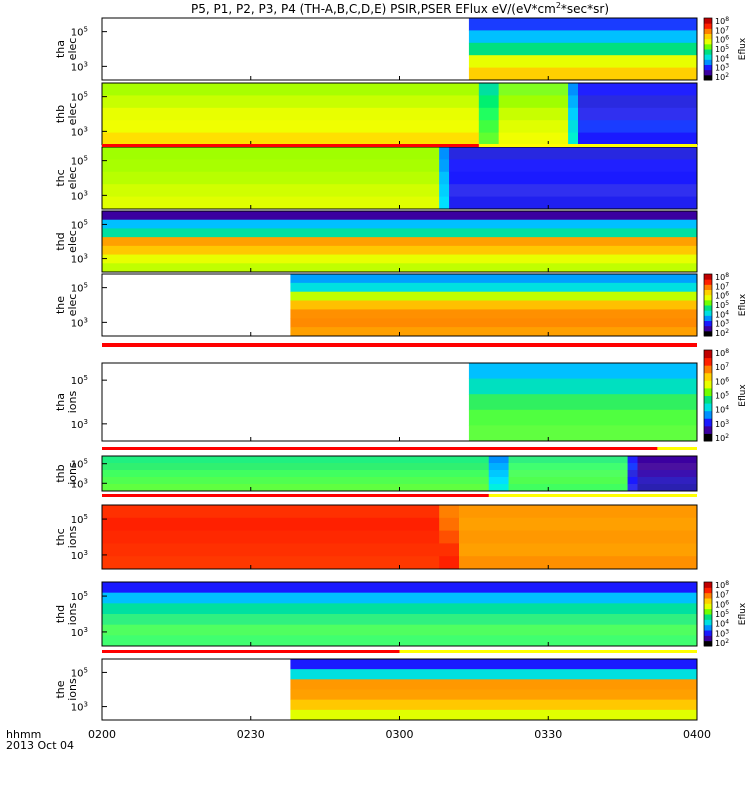 This screenshot has height=800, width=750. Describe the element at coordinates (60, 177) in the screenshot. I see `panel-probe-label: thc` at that location.